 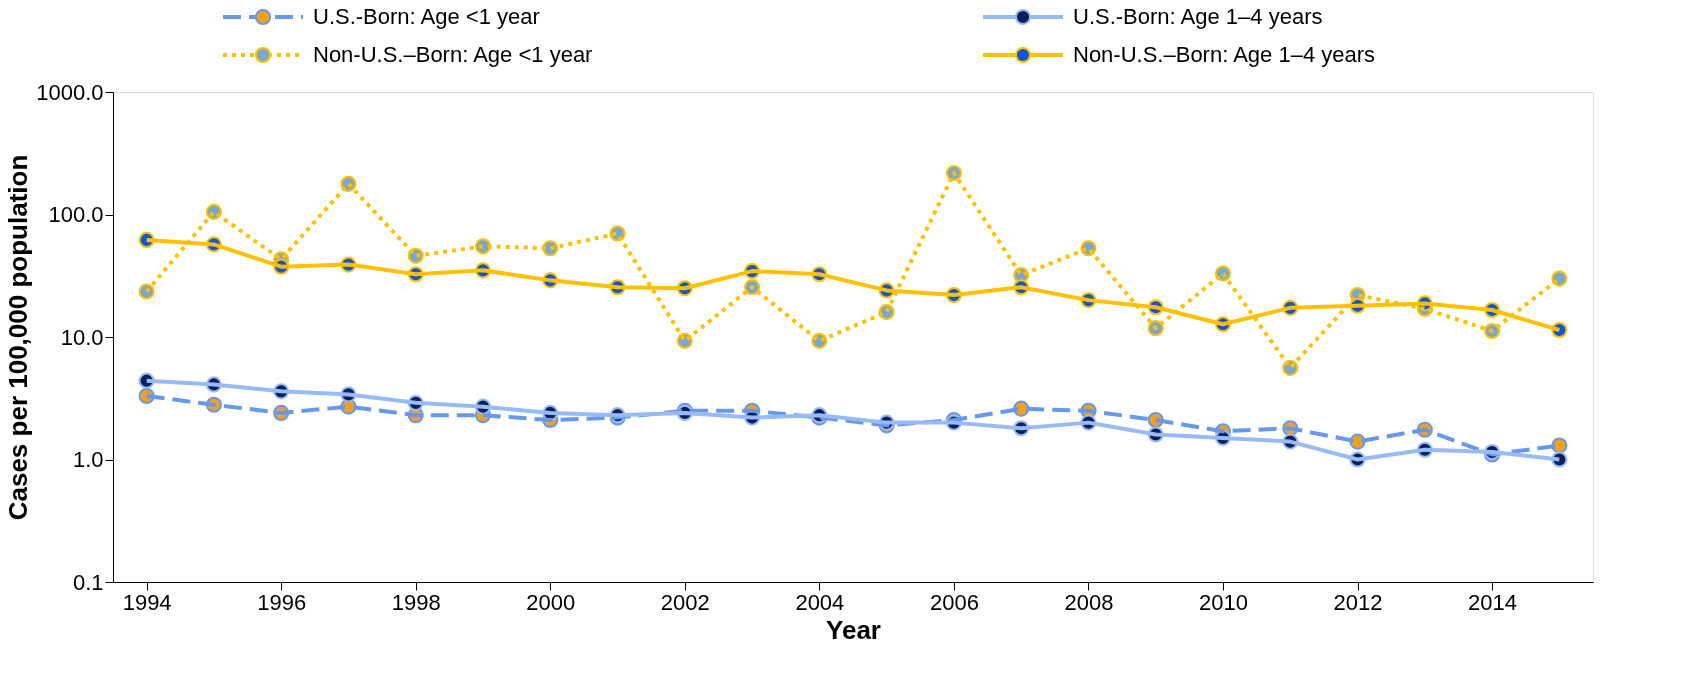 I want to click on x-axis-title: Year, so click(x=853, y=629).